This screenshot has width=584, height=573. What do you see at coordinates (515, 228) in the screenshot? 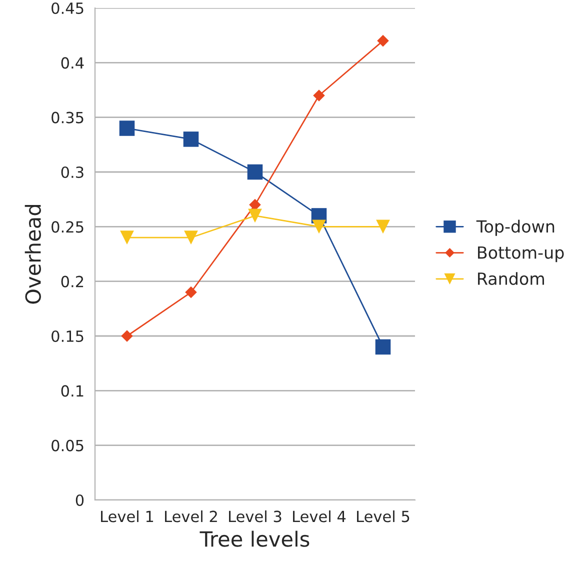
I see `legend-label: Top-down` at bounding box center [515, 228].